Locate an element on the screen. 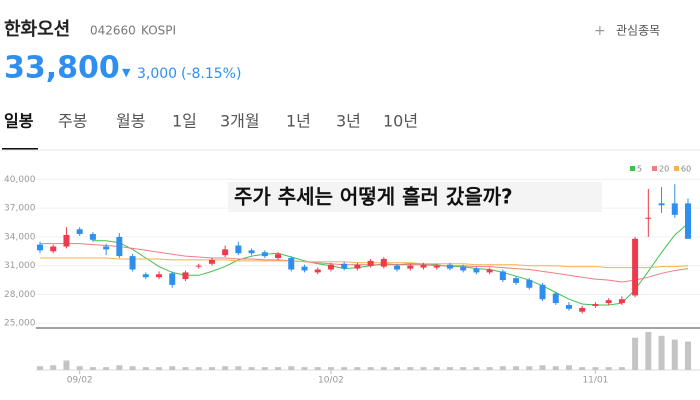  tab: 1년 is located at coordinates (298, 121).